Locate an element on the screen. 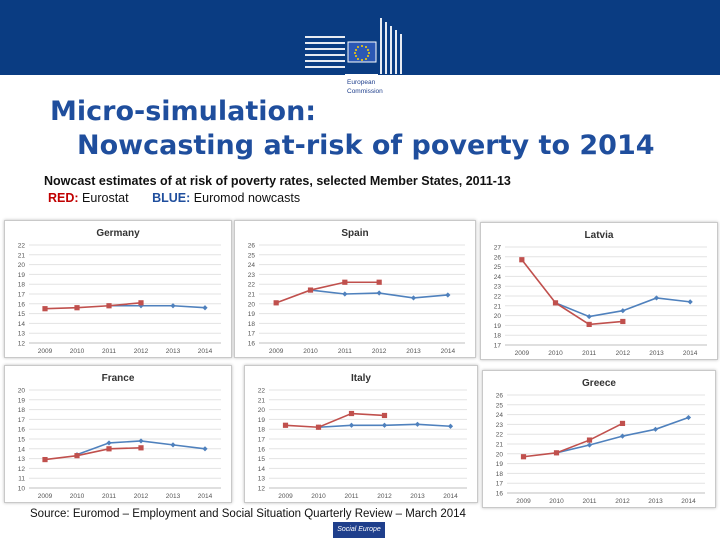 The width and height of the screenshot is (720, 540). y-tick-label: 23 is located at coordinates (498, 287).